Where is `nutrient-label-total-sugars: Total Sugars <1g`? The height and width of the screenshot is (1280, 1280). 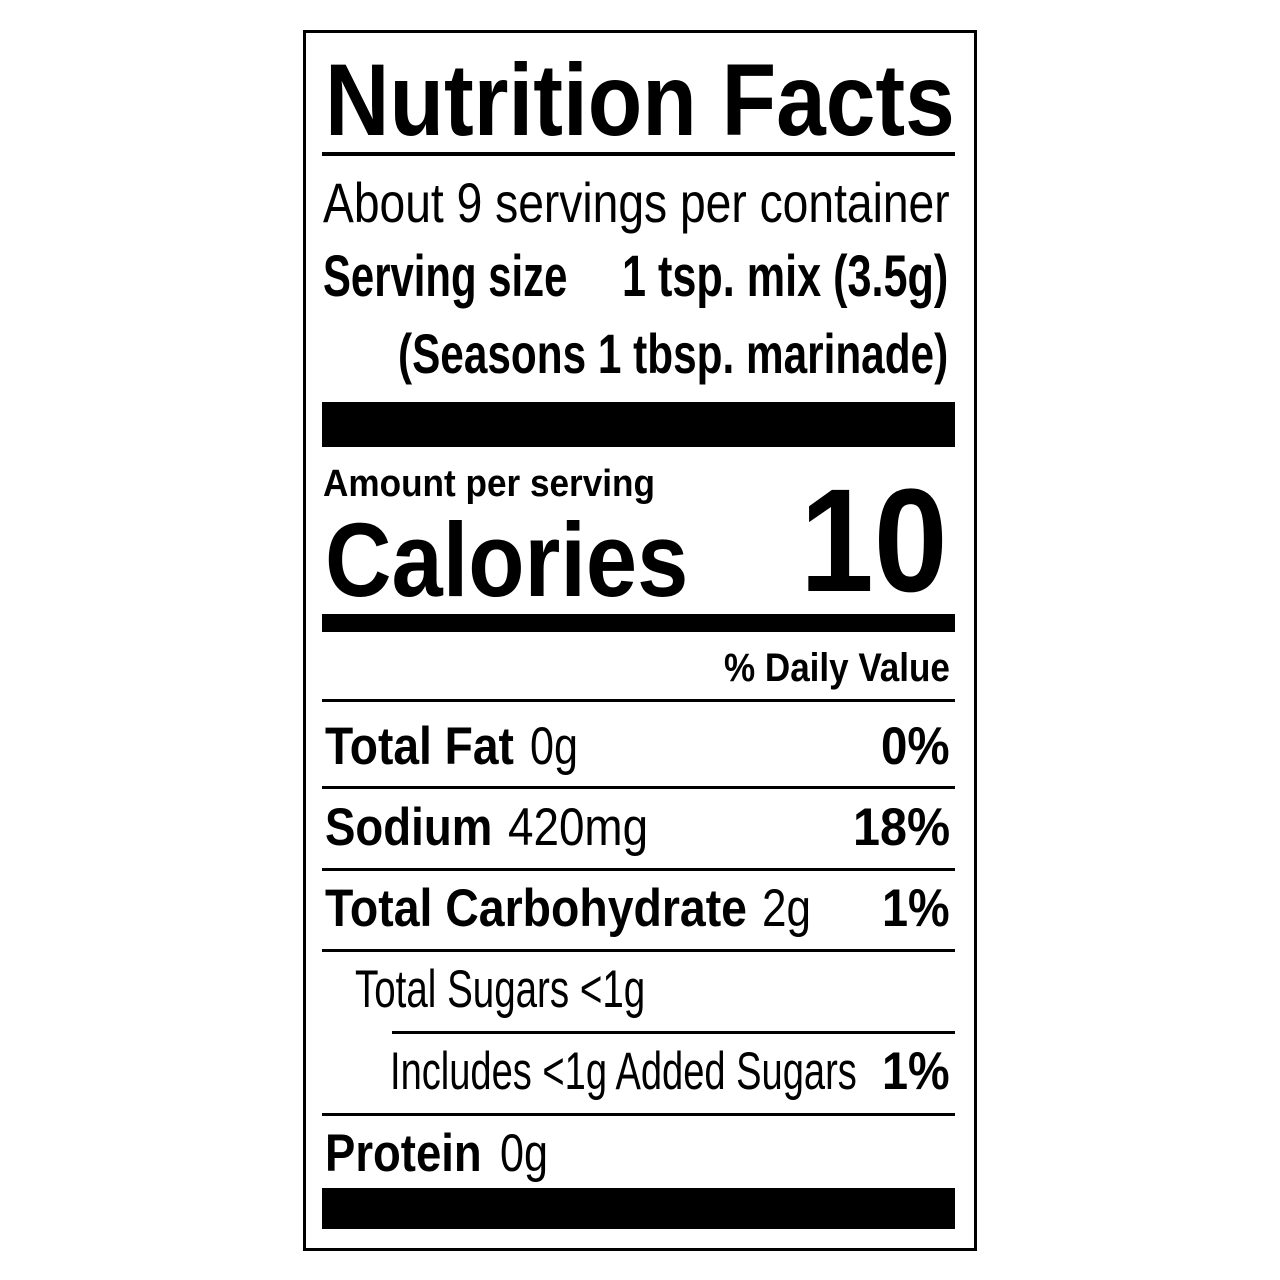 nutrient-label-total-sugars: Total Sugars <1g is located at coordinates (500, 989).